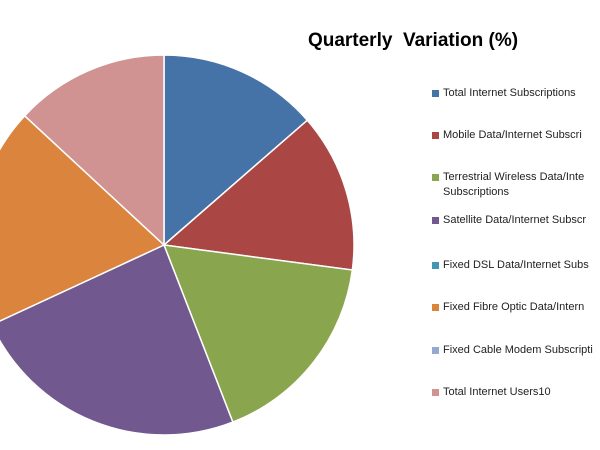 The height and width of the screenshot is (450, 600). Describe the element at coordinates (518, 350) in the screenshot. I see `legend-label: Fixed Cable Modem Subscripti` at that location.